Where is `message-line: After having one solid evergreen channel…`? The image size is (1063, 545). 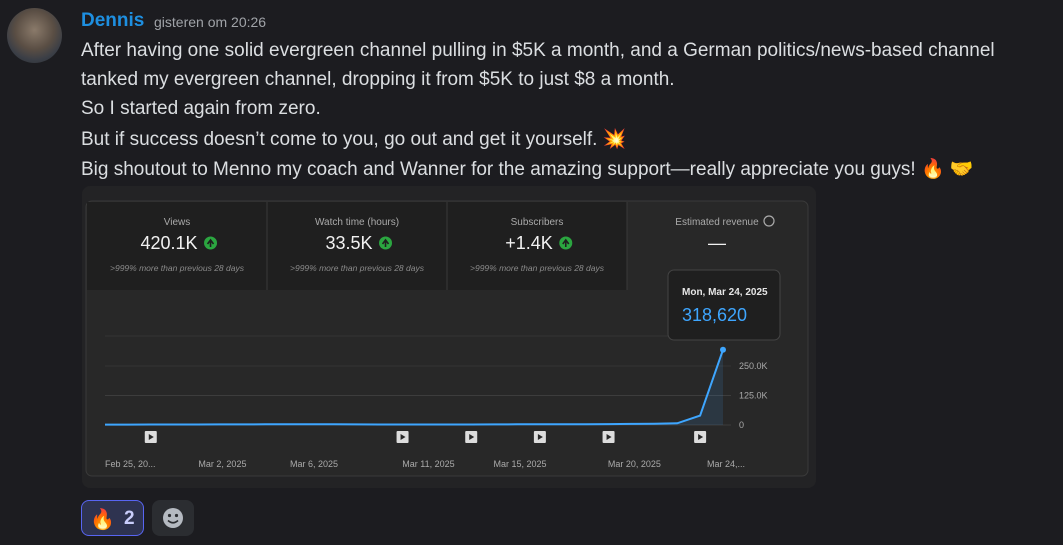 message-line: After having one solid evergreen channel… is located at coordinates (538, 50).